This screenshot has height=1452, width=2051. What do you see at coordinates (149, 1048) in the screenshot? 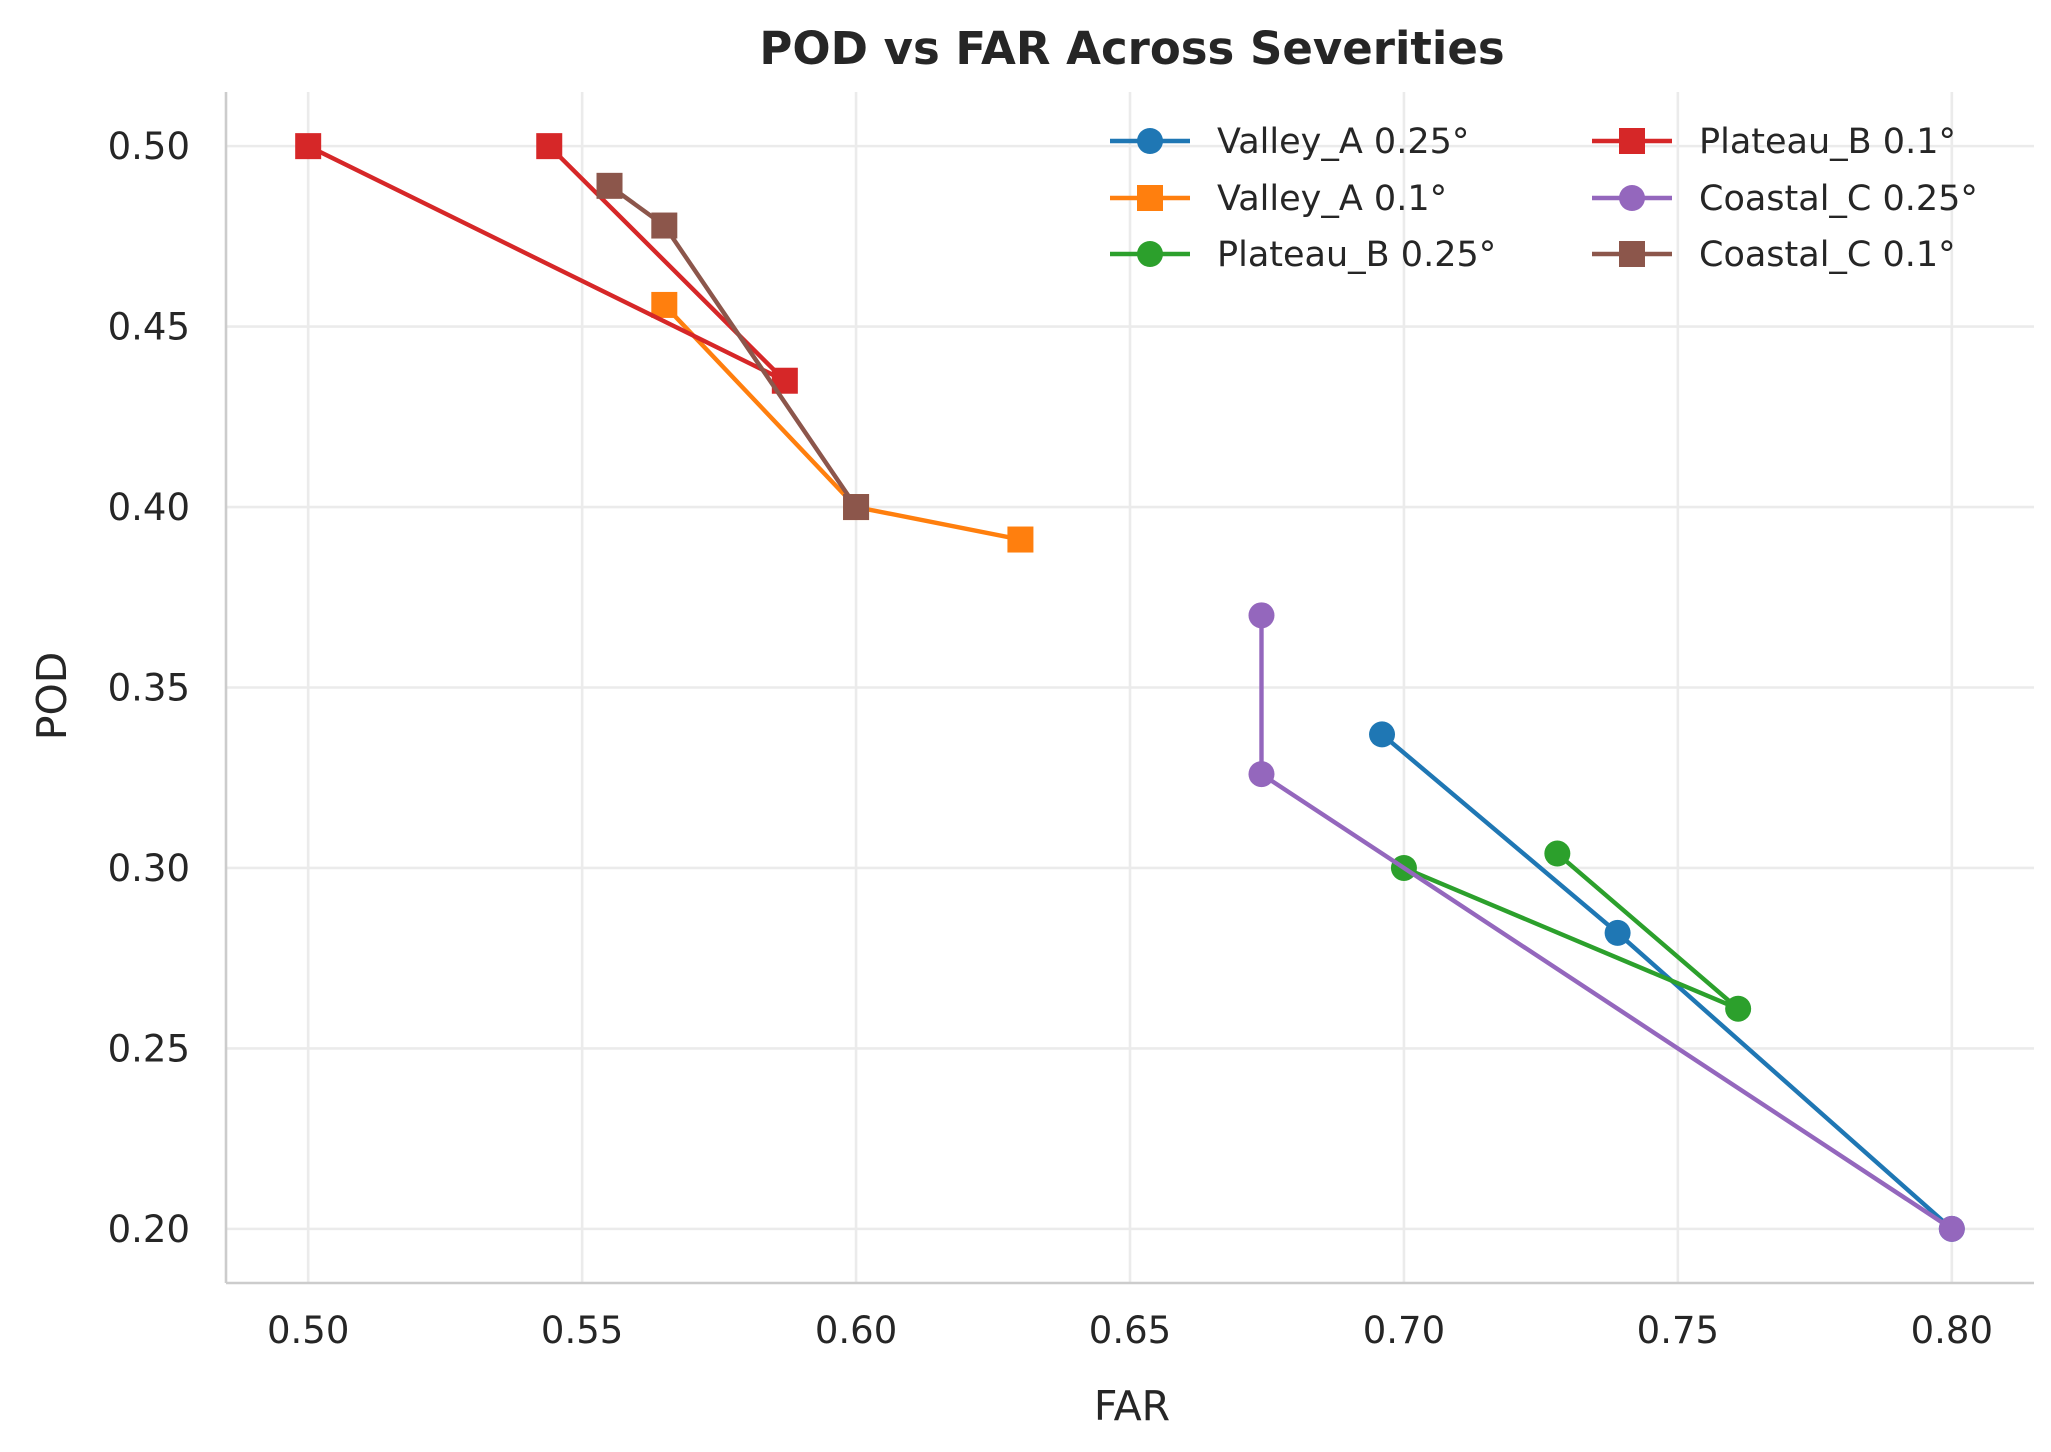
I see `y-tick-label: 0.25` at bounding box center [149, 1048].